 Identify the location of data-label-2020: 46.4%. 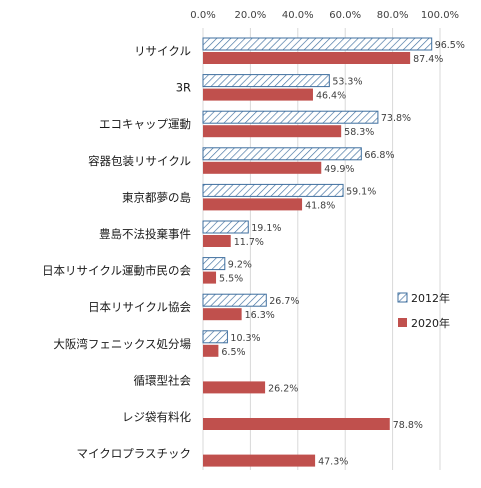
(331, 96).